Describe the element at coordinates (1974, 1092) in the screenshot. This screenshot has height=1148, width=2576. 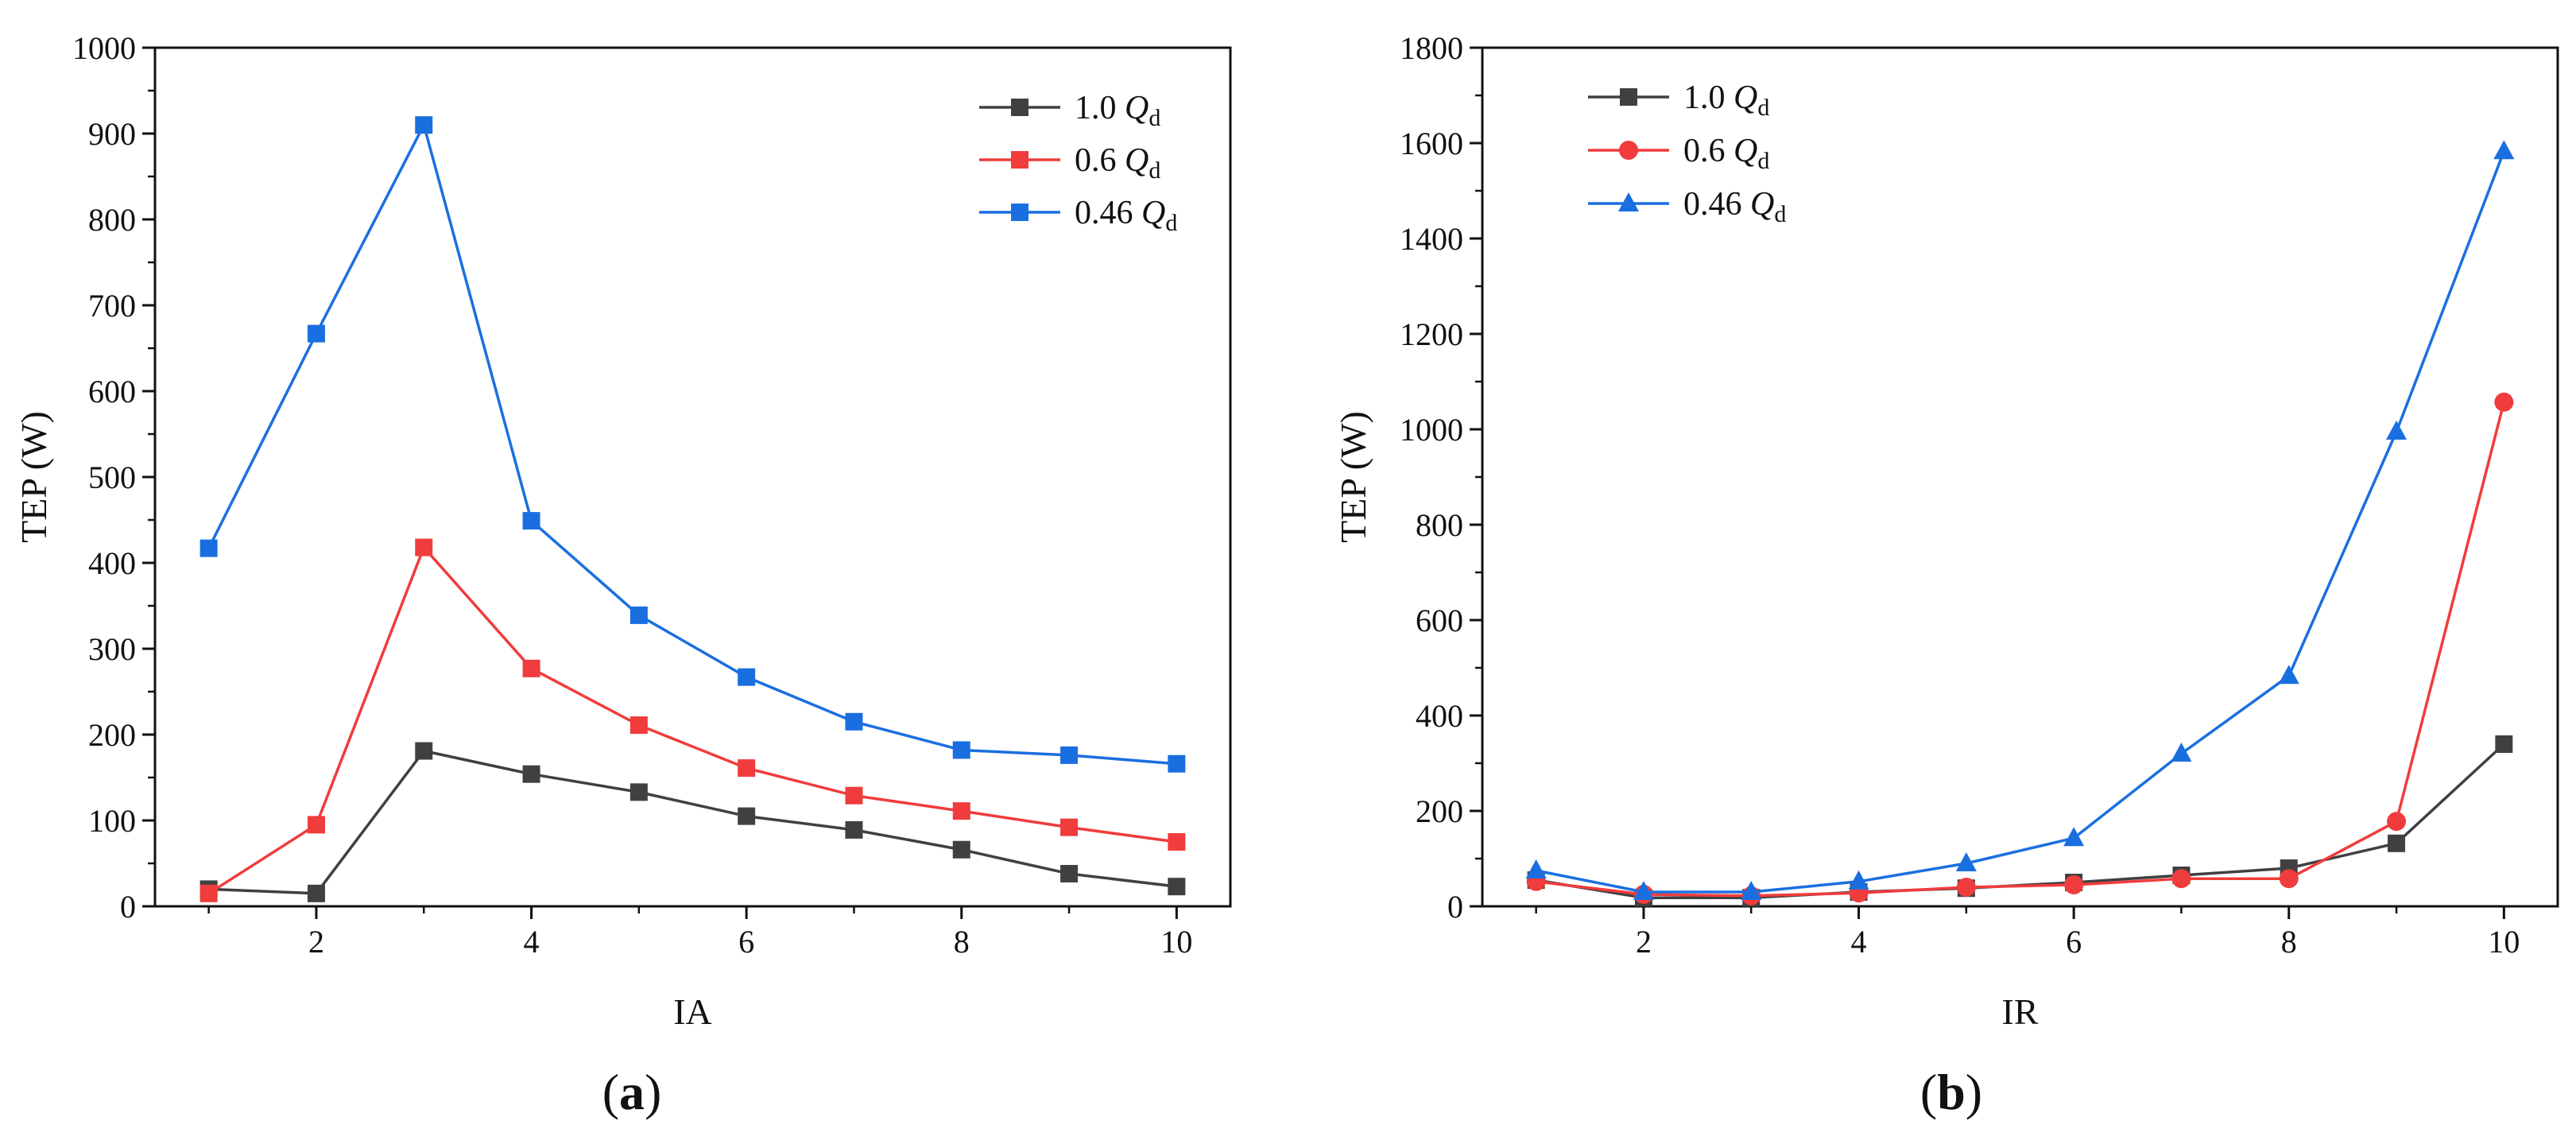
I see `panel-label-paren: )` at that location.